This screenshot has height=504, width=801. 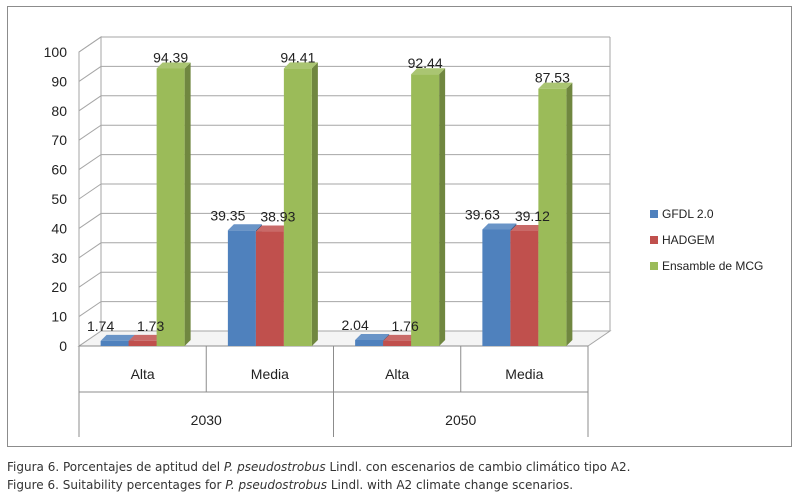 I want to click on y-tick-label: 80, so click(x=59, y=111).